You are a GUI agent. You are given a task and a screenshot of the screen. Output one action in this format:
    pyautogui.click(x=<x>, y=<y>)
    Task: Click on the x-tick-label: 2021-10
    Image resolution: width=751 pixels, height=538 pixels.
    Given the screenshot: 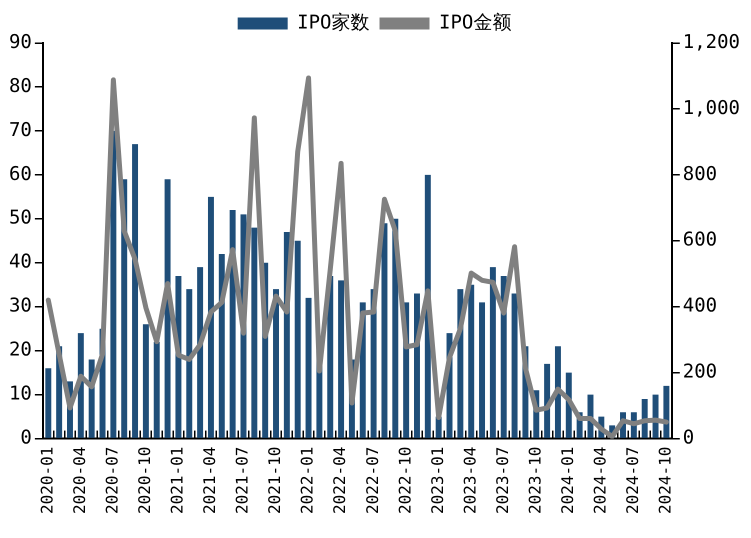 What is the action you would take?
    pyautogui.click(x=274, y=480)
    